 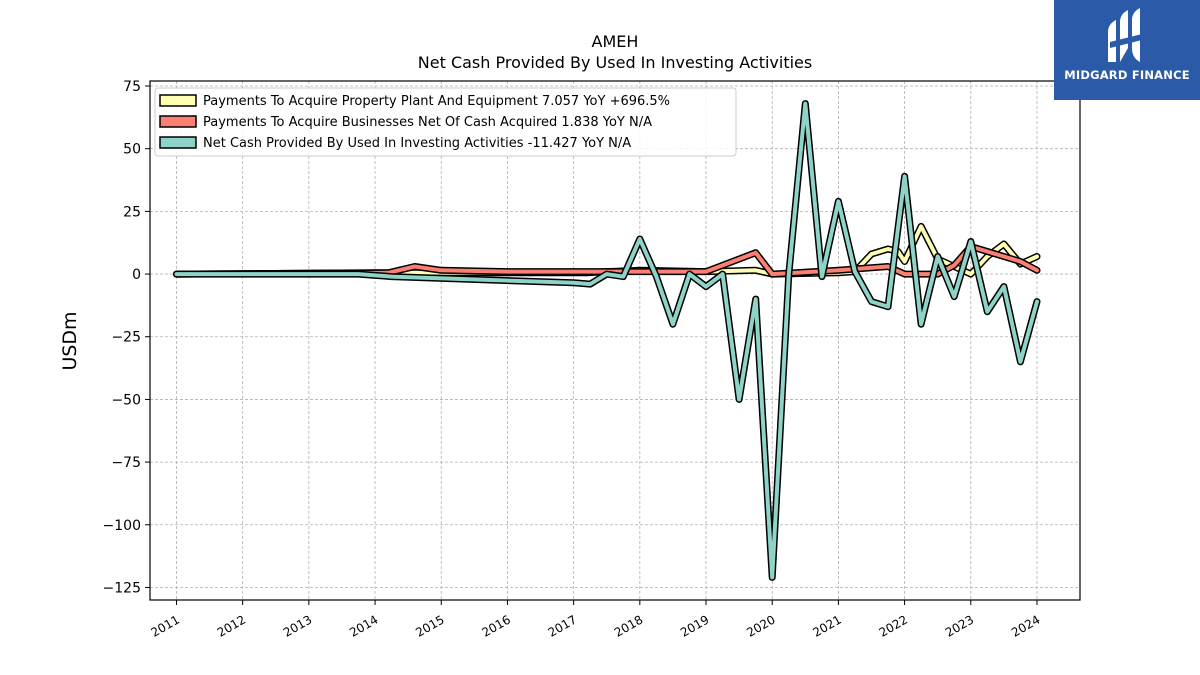 I want to click on x-tick-label: 2015, so click(x=429, y=625).